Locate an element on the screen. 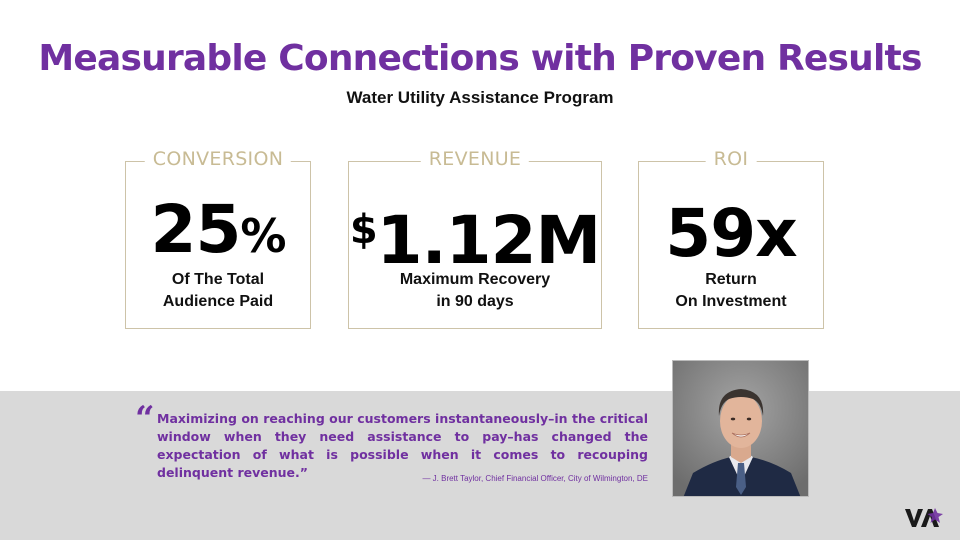 The height and width of the screenshot is (540, 960). conversion-value: 25% is located at coordinates (218, 233).